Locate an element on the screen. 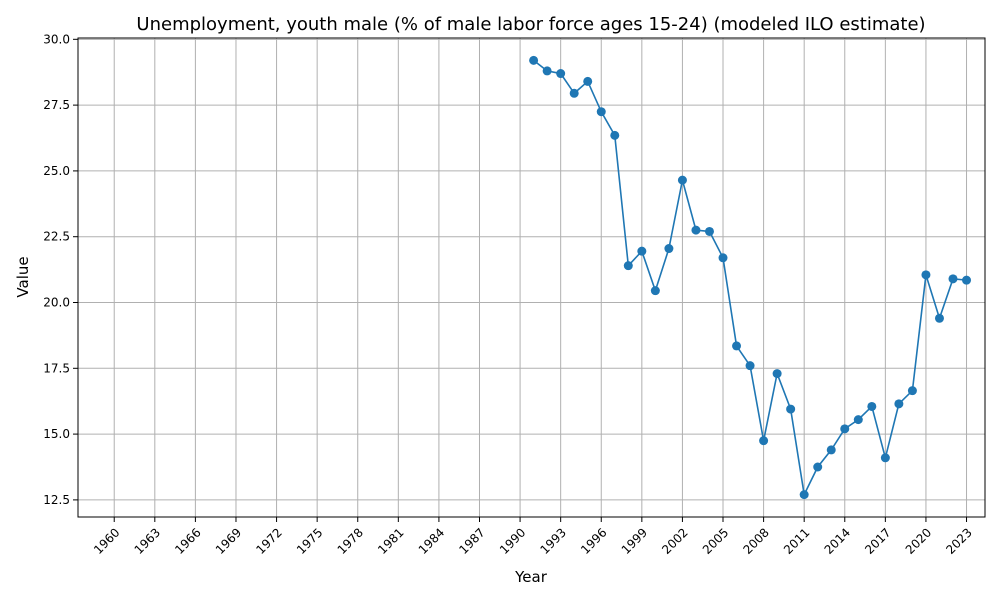 This screenshot has width=1000, height=600. x-tick-label: 1990 is located at coordinates (512, 540).